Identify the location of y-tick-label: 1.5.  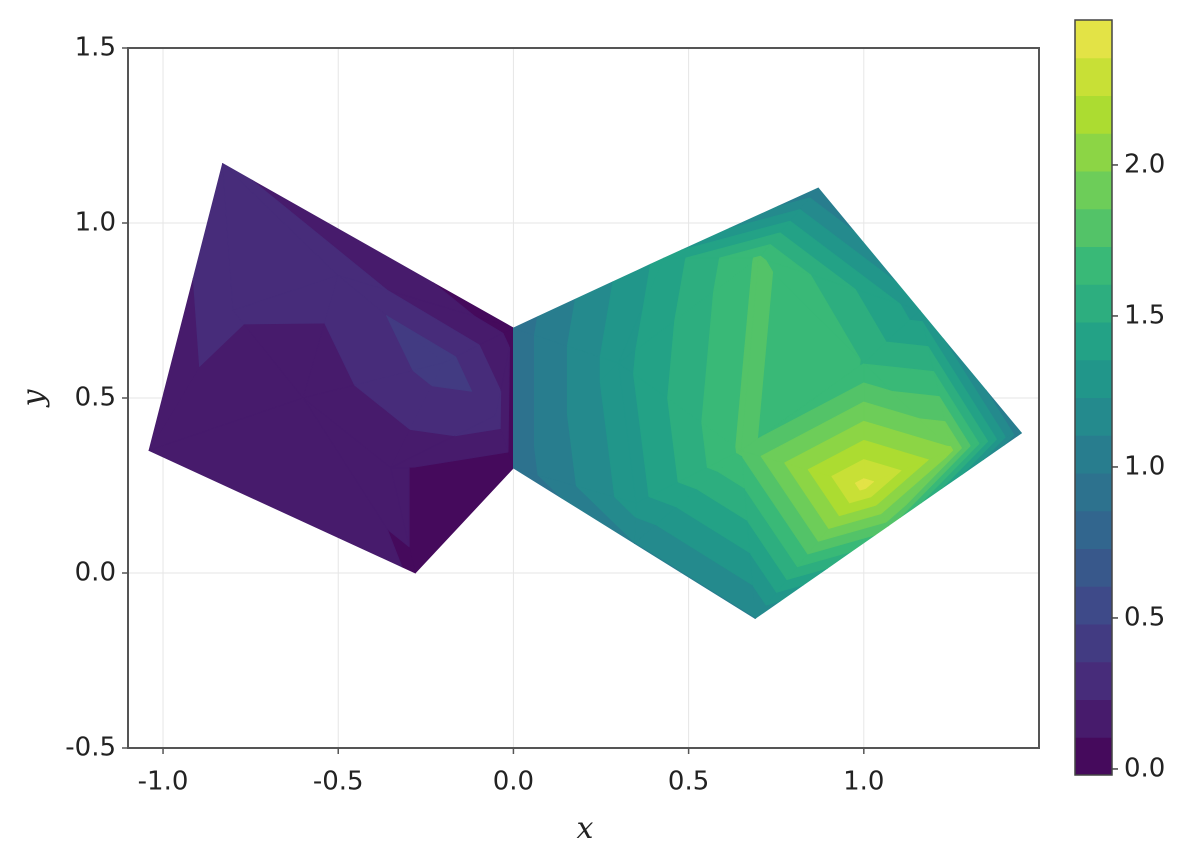
(95, 48).